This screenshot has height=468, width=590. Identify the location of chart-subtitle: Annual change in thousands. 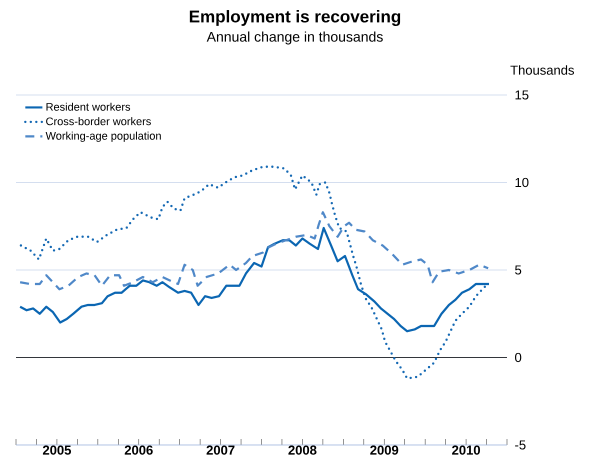
(294, 38).